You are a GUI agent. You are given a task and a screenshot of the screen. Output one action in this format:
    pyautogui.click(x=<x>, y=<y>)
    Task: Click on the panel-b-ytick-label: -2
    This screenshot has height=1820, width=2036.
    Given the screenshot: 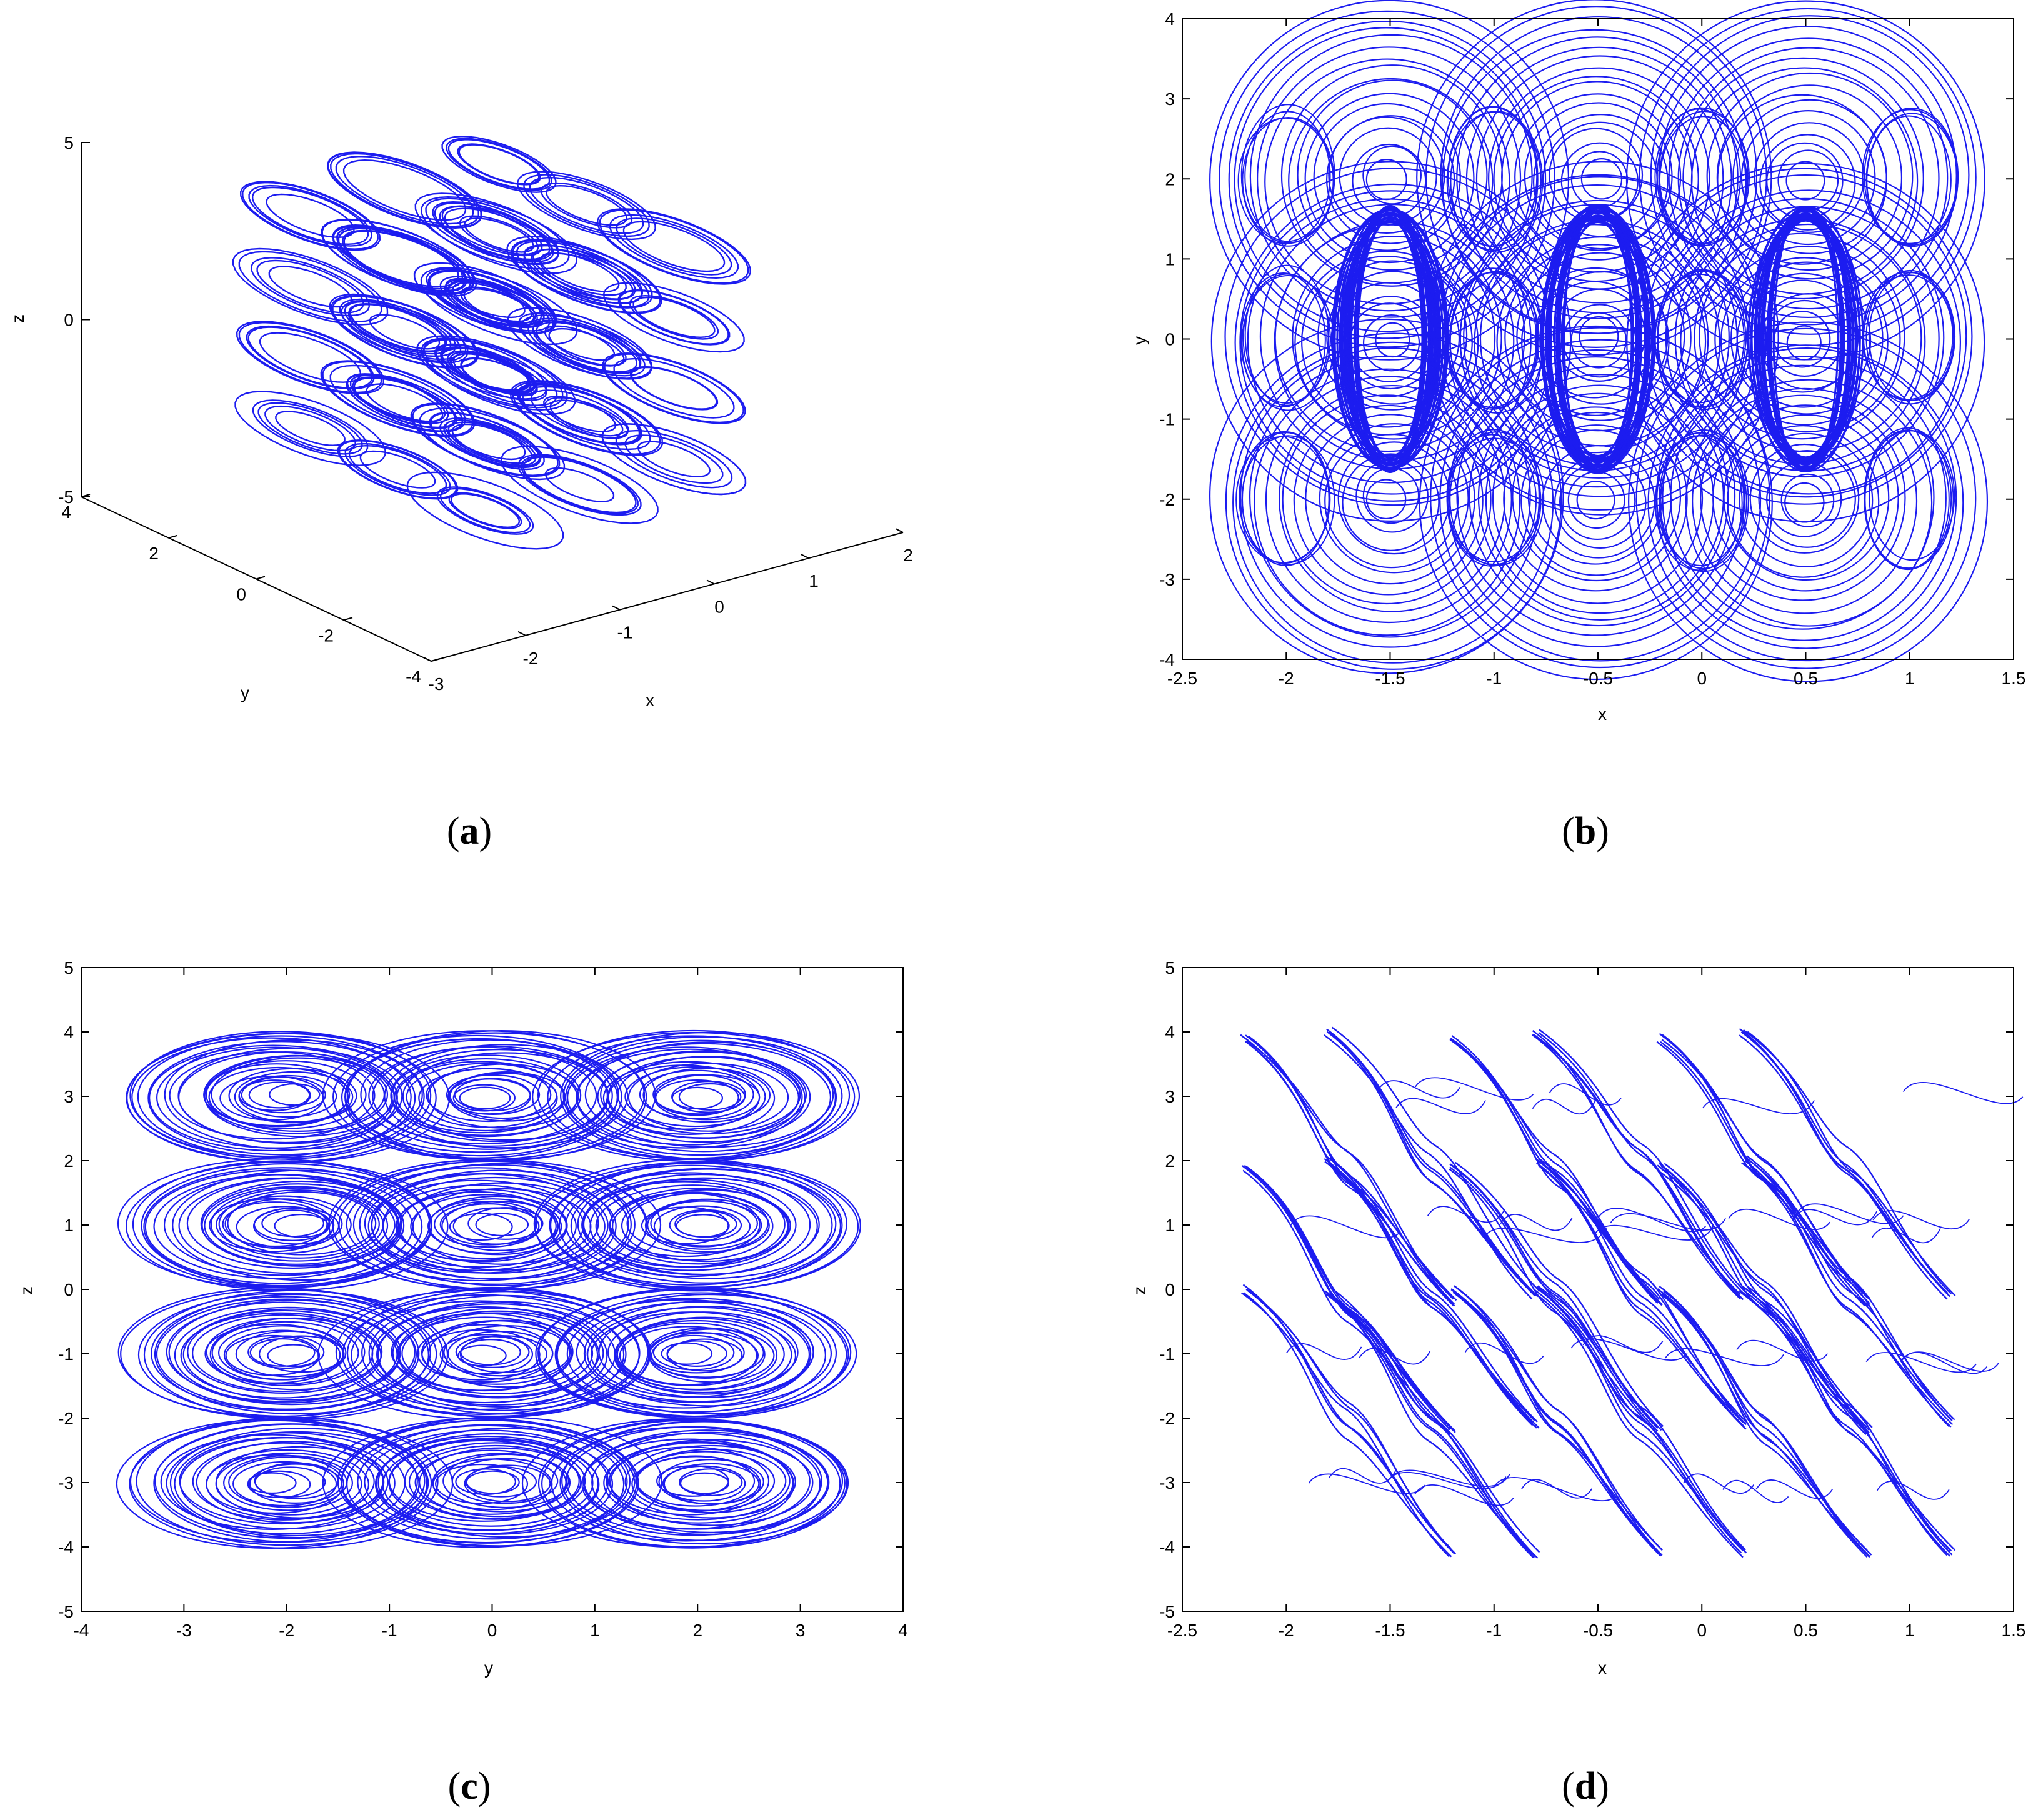 What is the action you would take?
    pyautogui.click(x=1167, y=499)
    